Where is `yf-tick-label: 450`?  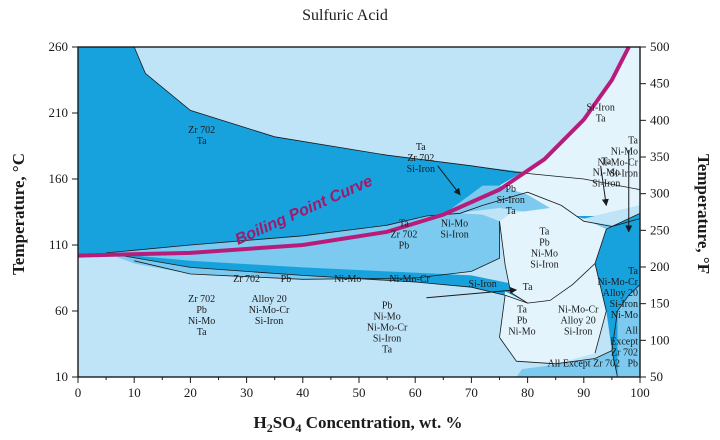
yf-tick-label: 450 is located at coordinates (660, 83).